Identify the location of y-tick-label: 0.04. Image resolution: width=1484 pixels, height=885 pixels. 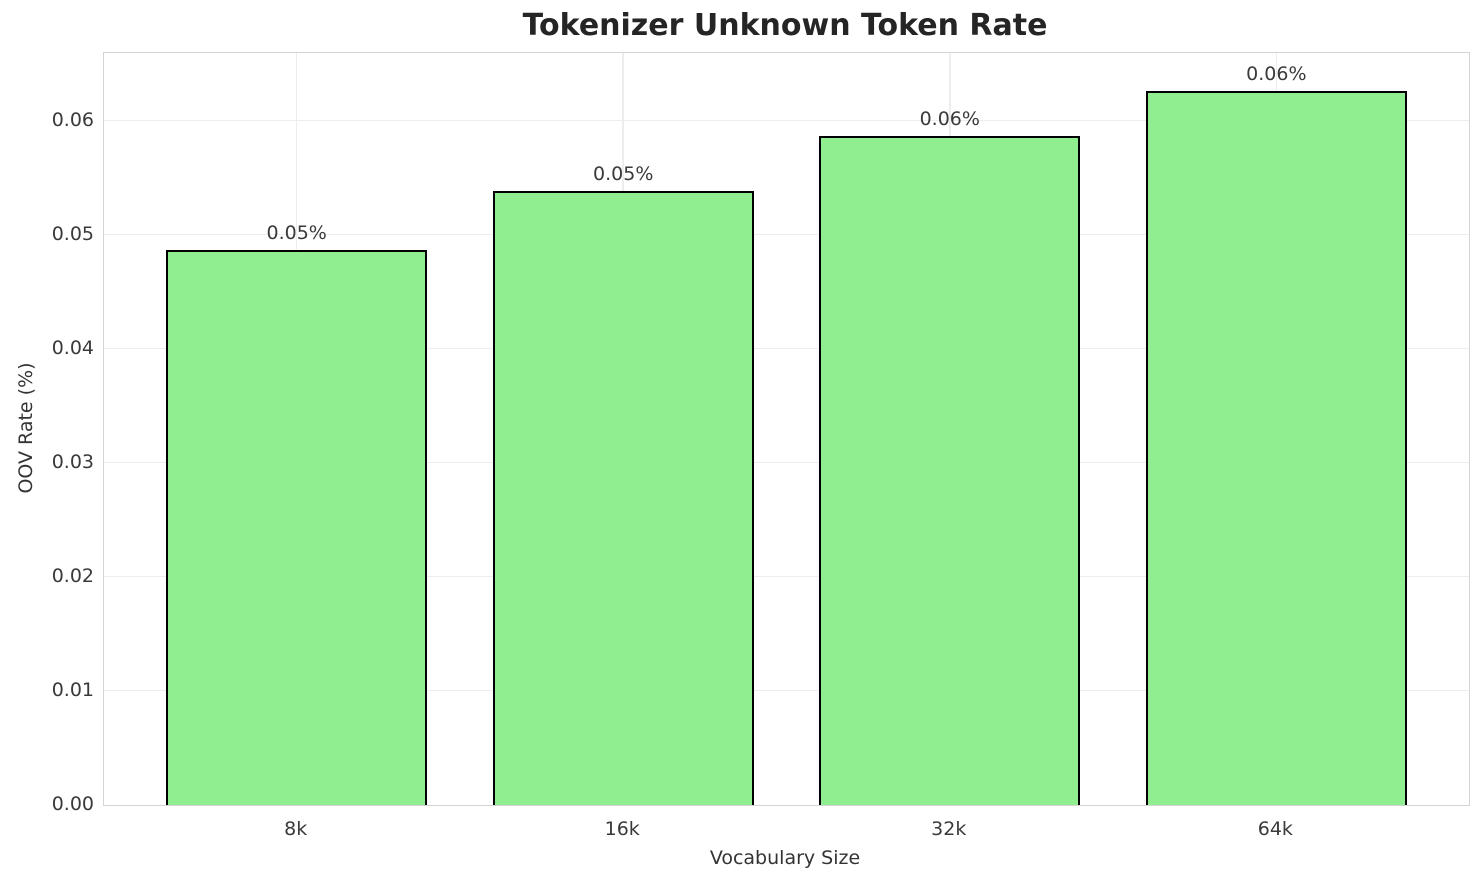
(72, 348).